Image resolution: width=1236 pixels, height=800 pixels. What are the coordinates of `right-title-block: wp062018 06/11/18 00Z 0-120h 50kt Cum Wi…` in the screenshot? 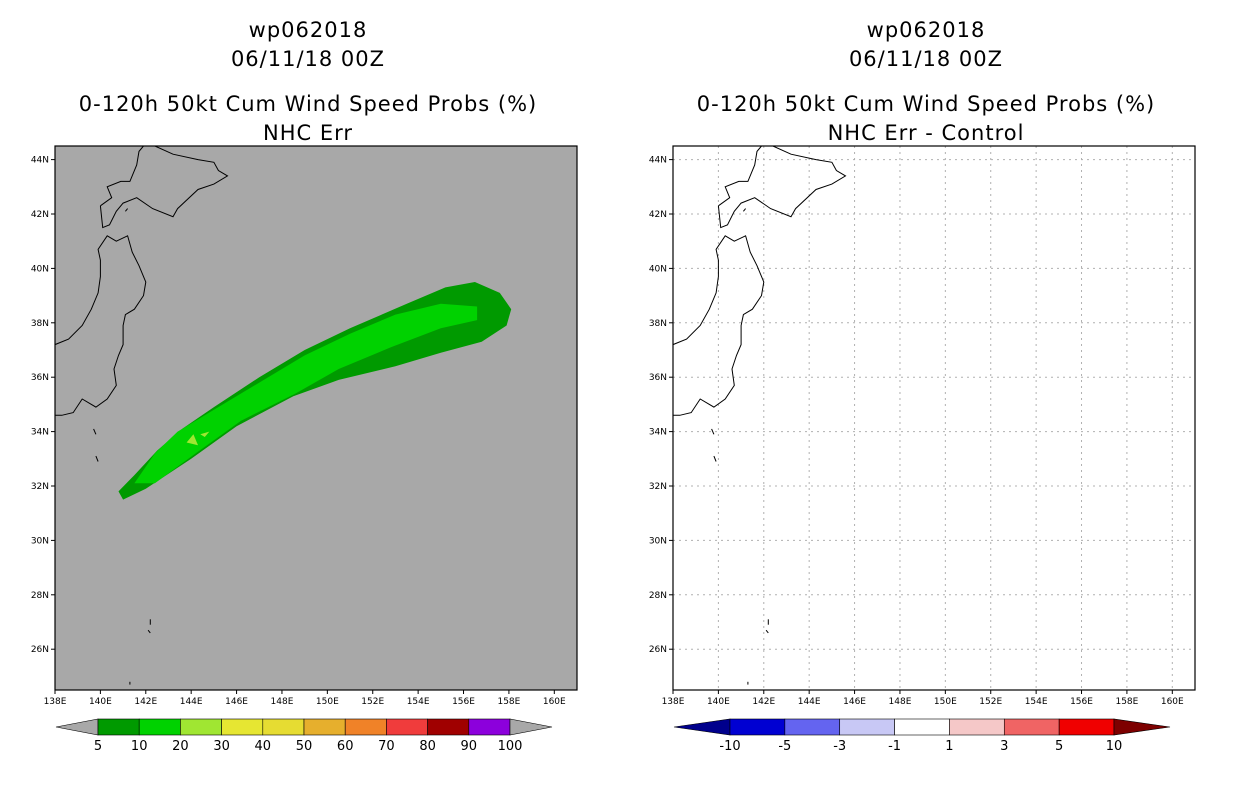 It's located at (926, 82).